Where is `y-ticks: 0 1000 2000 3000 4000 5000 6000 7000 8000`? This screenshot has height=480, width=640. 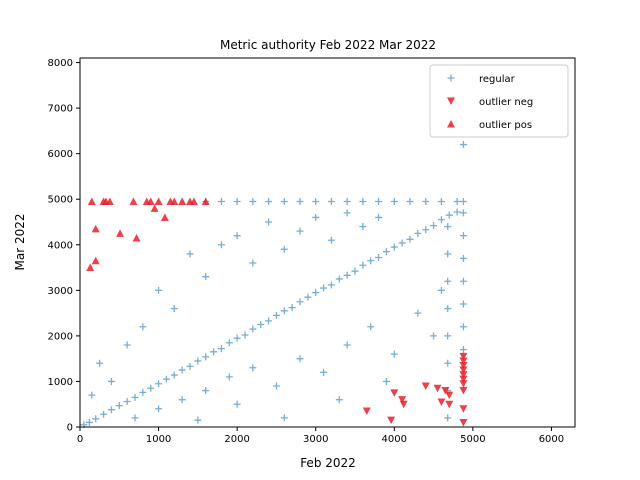 y-ticks: 0 1000 2000 3000 4000 5000 6000 7000 8000 is located at coordinates (64, 246).